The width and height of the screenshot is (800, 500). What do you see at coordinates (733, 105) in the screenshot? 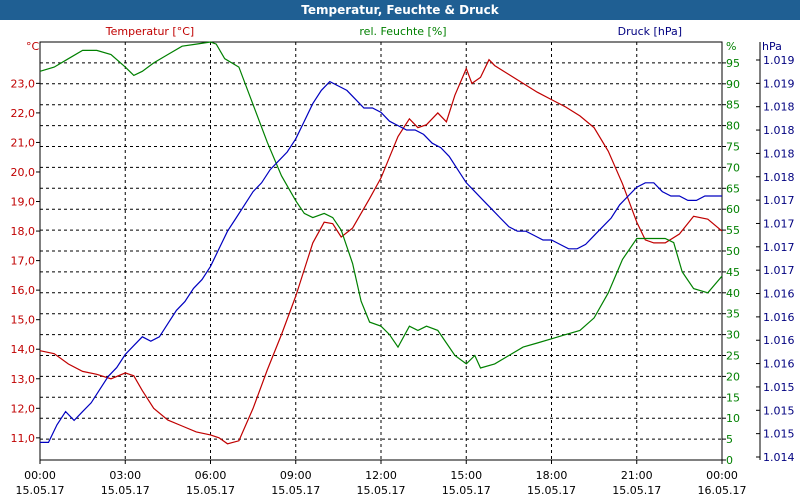
I see `humidity-tick-label: 85` at bounding box center [733, 105].